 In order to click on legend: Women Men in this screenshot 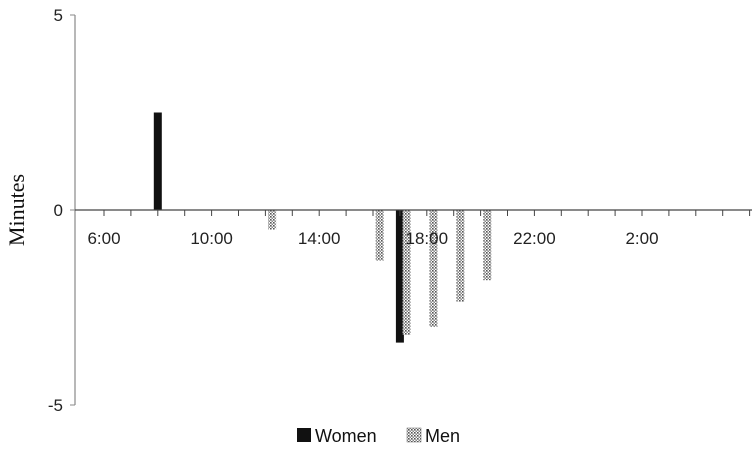, I will do `click(378, 436)`.